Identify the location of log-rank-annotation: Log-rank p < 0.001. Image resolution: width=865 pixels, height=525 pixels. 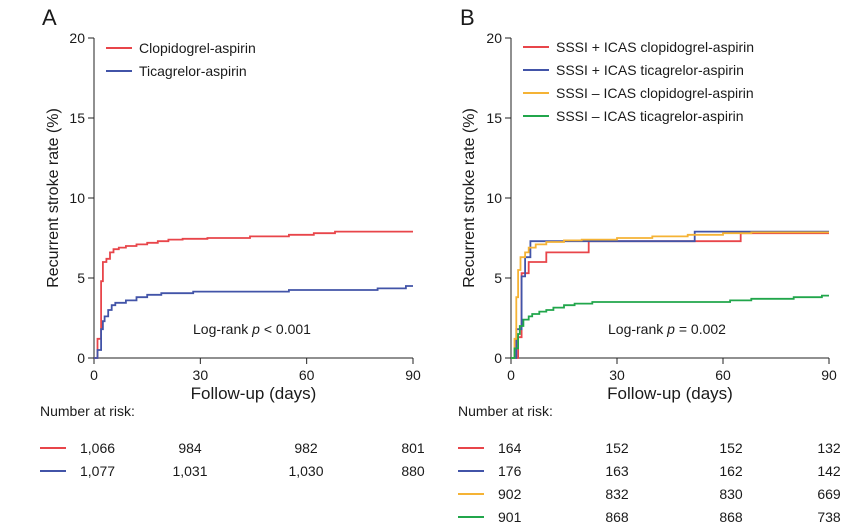
(252, 329).